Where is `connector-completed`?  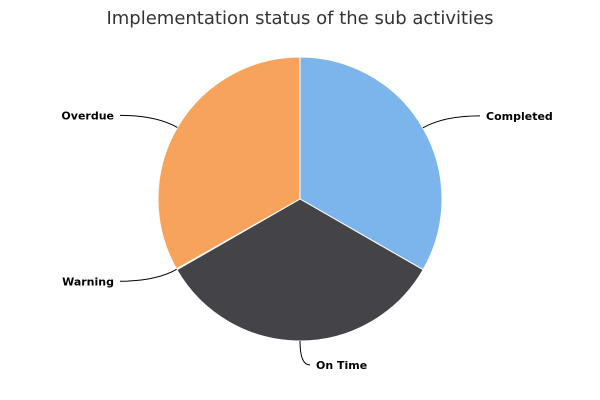
connector-completed is located at coordinates (451, 122).